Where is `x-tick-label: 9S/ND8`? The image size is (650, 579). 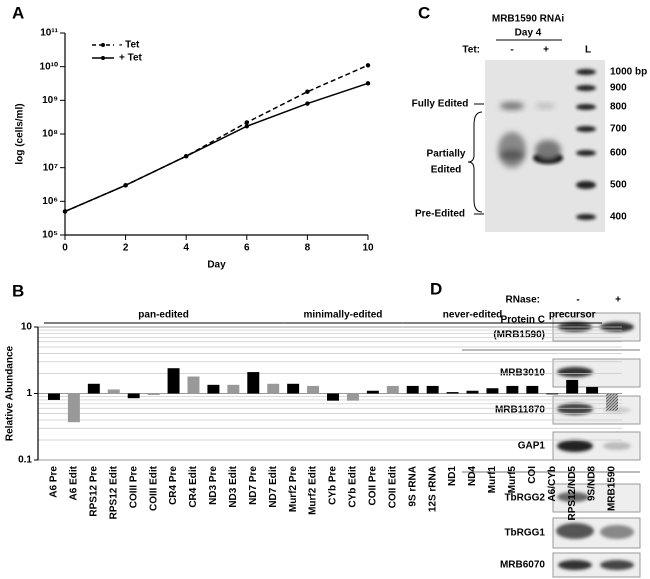
x-tick-label: 9S/ND8 is located at coordinates (592, 483).